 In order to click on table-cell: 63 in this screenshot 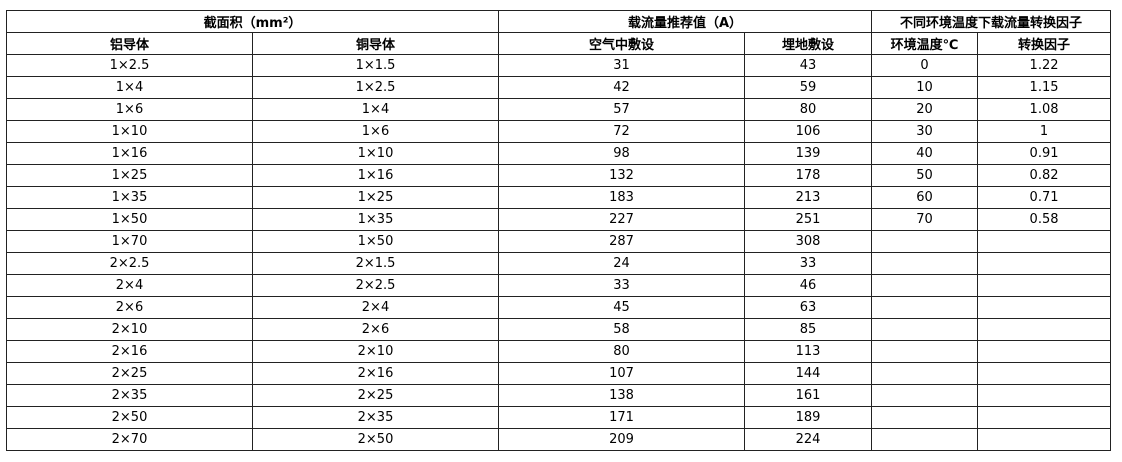, I will do `click(808, 307)`.